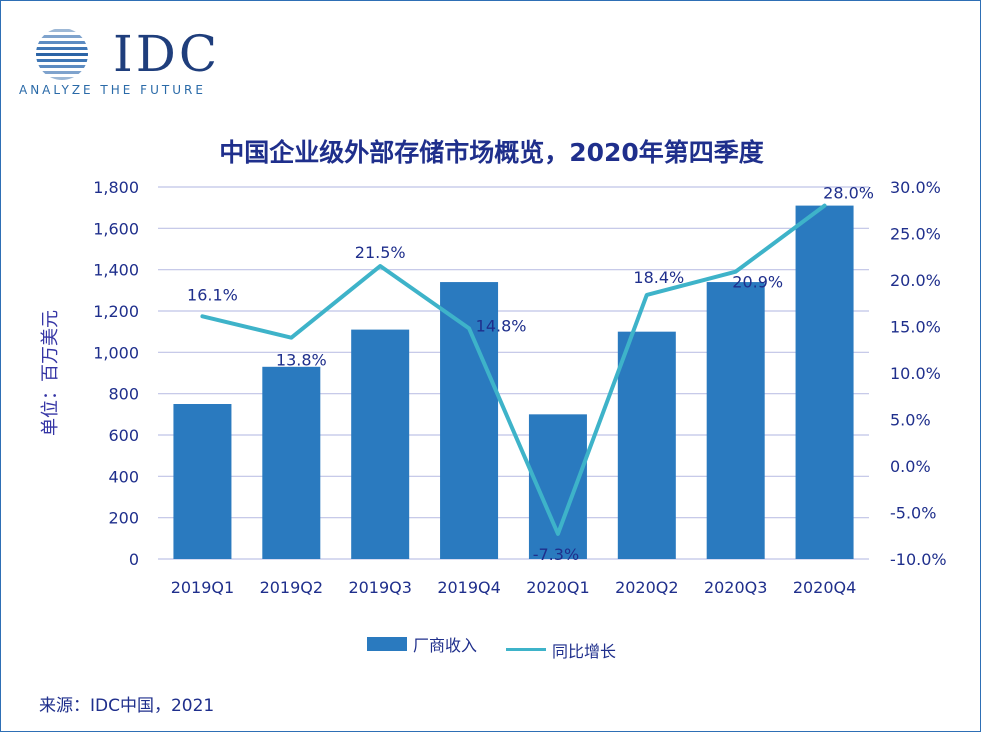 The width and height of the screenshot is (981, 732). What do you see at coordinates (123, 394) in the screenshot?
I see `y-tick-label: 800` at bounding box center [123, 394].